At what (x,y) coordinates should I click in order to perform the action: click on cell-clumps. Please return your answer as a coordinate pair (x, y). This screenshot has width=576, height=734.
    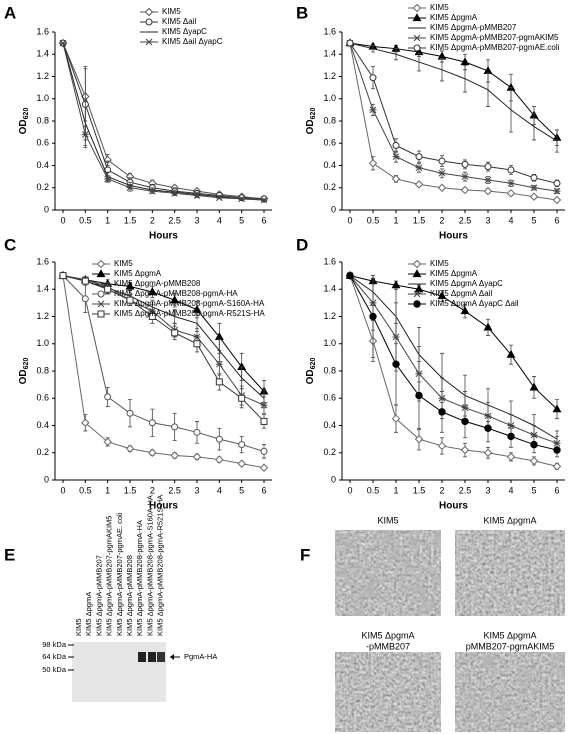
    Looking at the image, I should click on (510, 692).